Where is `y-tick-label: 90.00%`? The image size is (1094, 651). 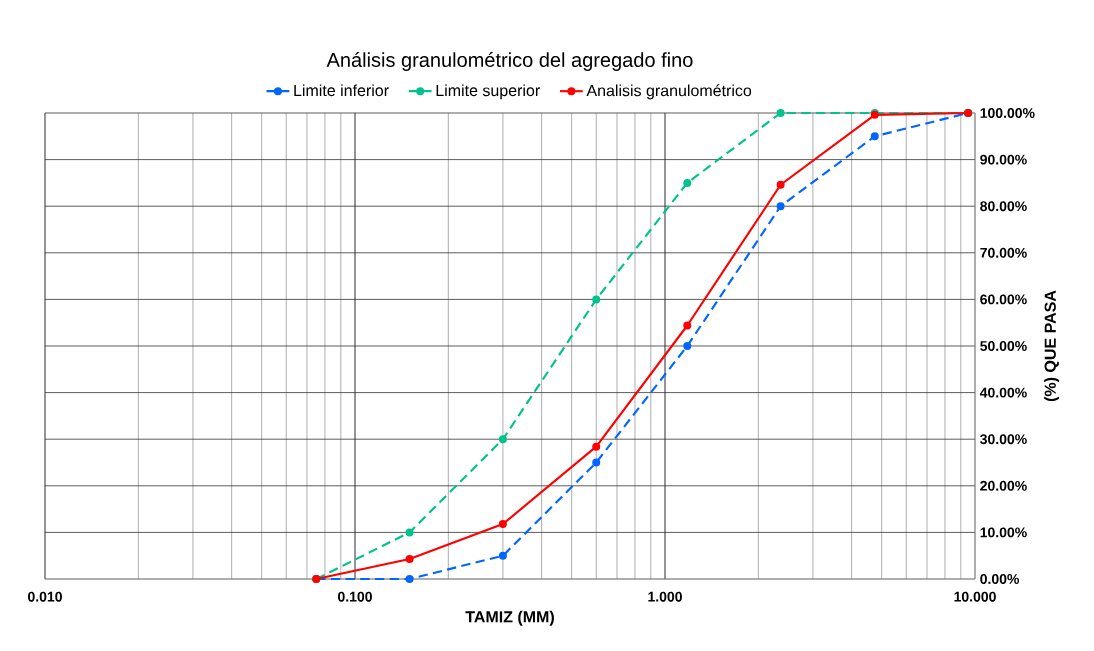
y-tick-label: 90.00% is located at coordinates (1003, 159).